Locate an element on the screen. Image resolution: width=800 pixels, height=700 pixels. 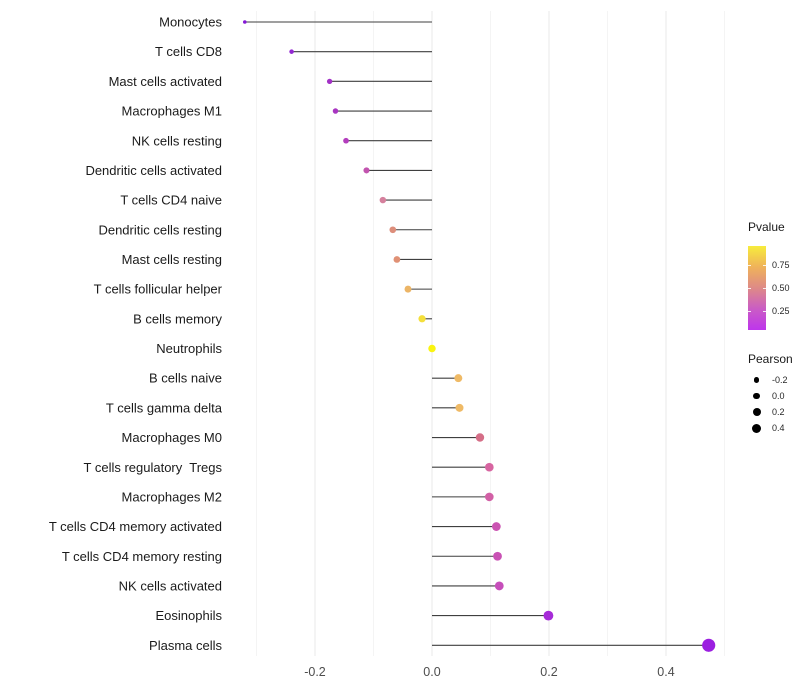
category-label: Dendritic cells resting is located at coordinates (160, 229).